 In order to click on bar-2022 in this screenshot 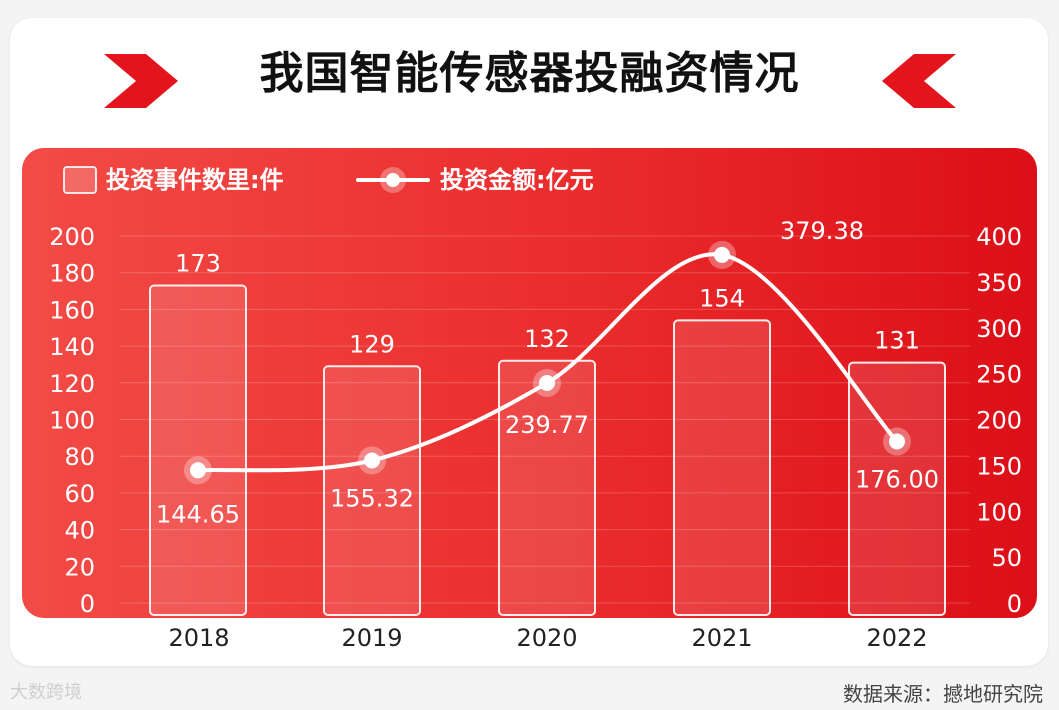, I will do `click(897, 488)`.